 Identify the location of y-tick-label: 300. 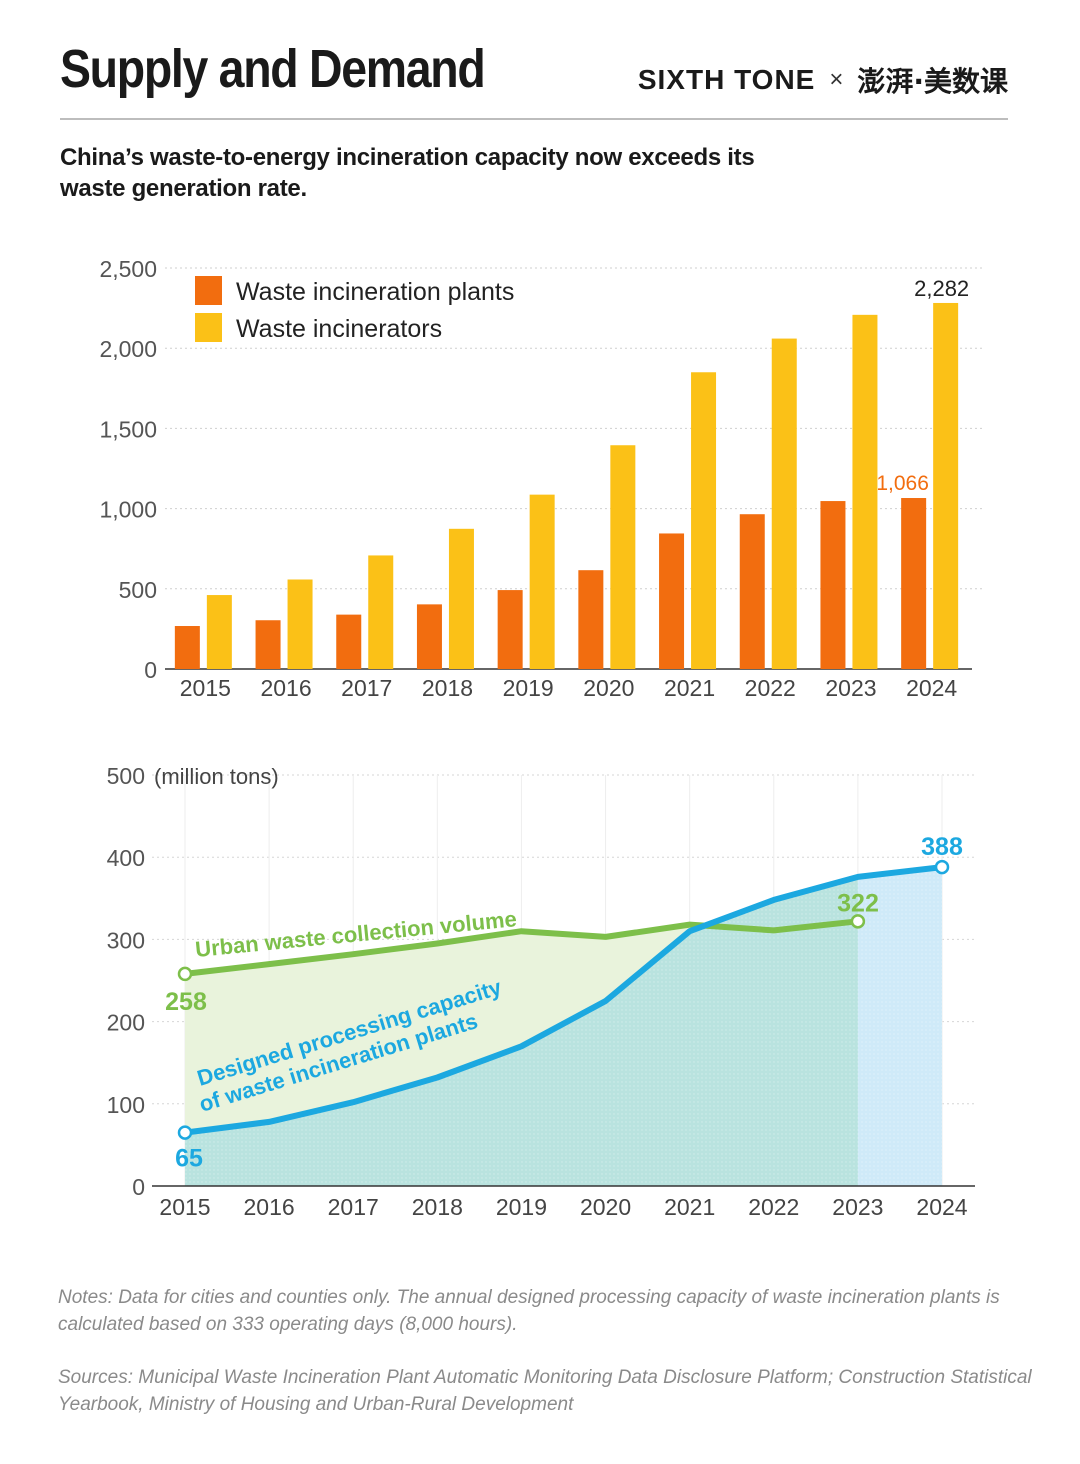
(126, 940).